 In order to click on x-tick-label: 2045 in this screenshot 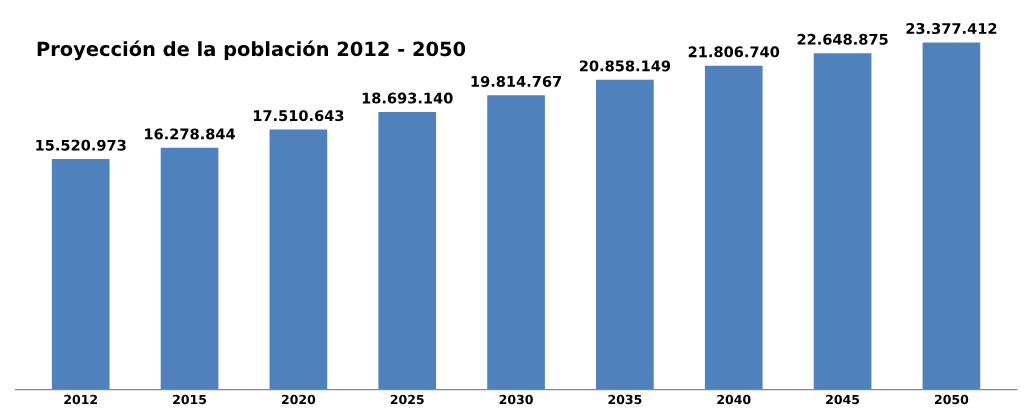, I will do `click(843, 399)`.